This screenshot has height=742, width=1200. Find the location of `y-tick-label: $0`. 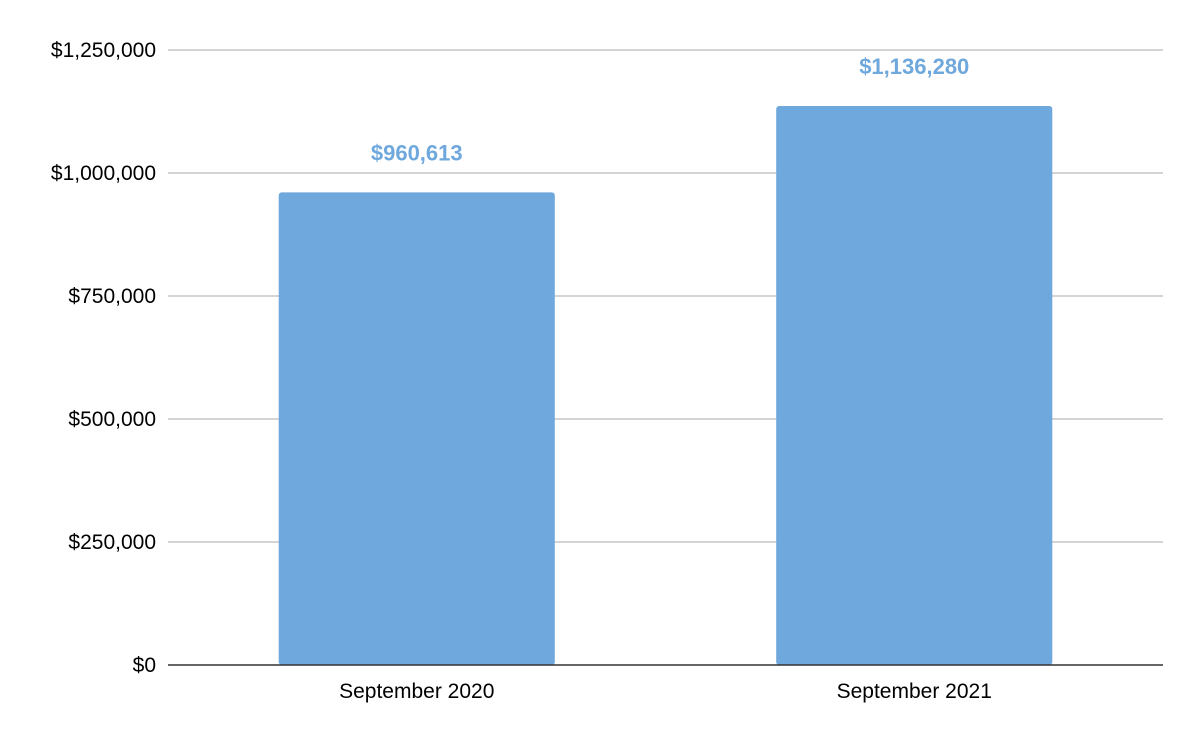

y-tick-label: $0 is located at coordinates (144, 665).